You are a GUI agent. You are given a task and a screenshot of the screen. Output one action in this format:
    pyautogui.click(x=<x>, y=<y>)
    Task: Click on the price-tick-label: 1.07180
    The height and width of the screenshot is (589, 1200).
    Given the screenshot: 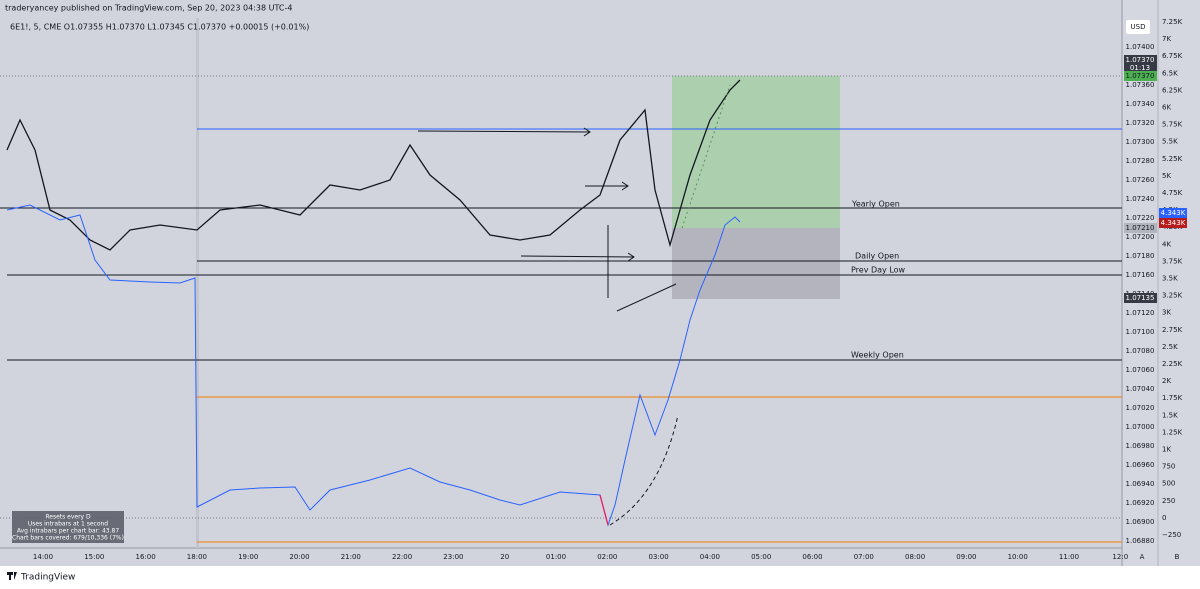 What is the action you would take?
    pyautogui.click(x=1140, y=256)
    